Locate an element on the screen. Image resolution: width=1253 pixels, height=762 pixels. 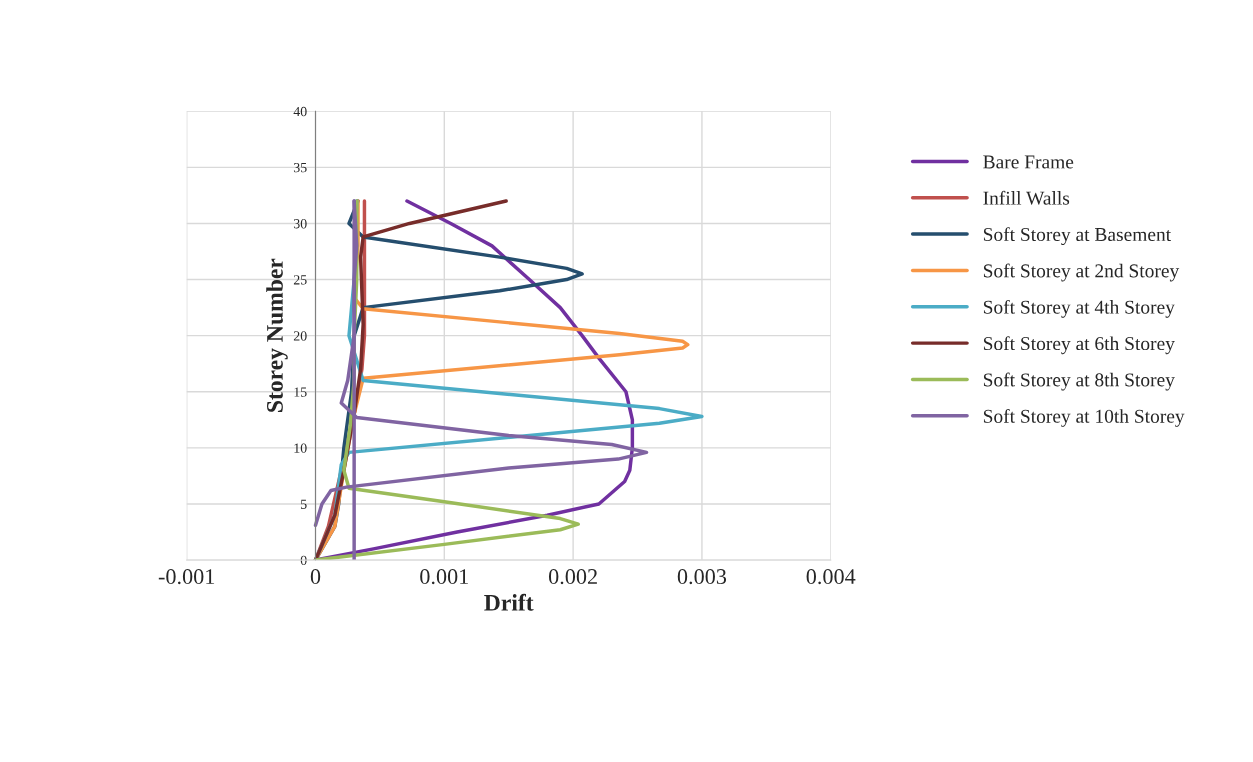
x-tick-label: -0.001 is located at coordinates (186, 577).